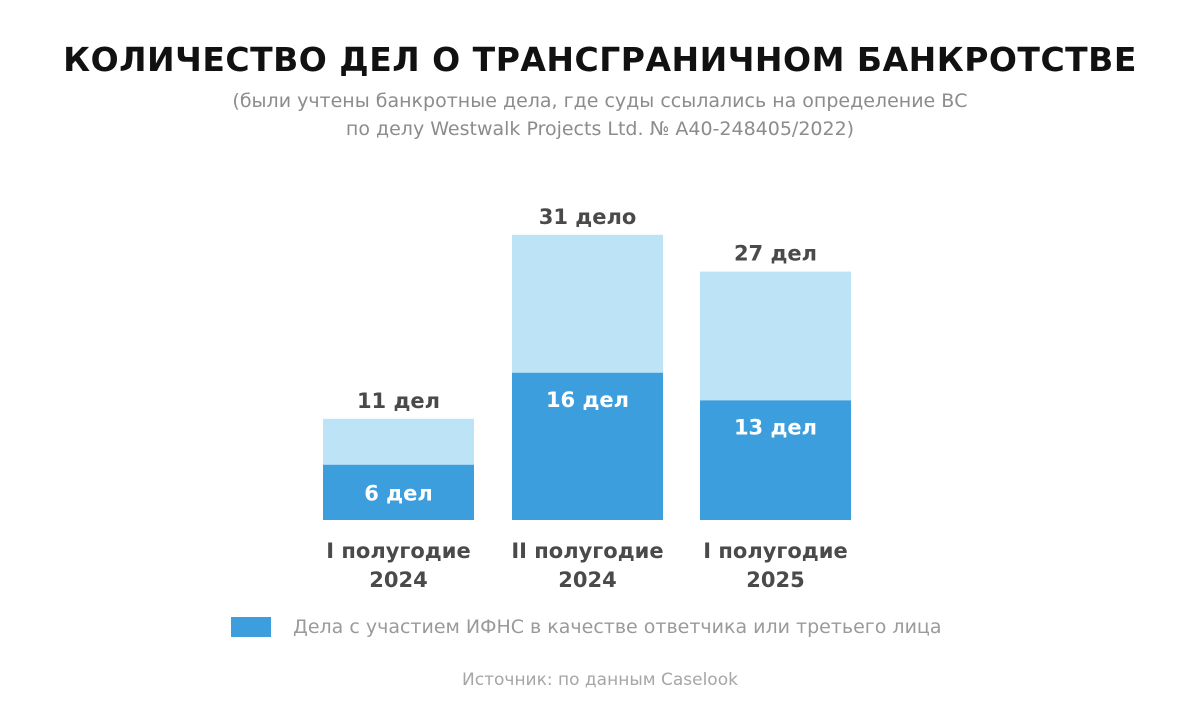 This screenshot has width=1200, height=711. What do you see at coordinates (398, 580) in the screenshot?
I see `category-label-1-line-2: 2024` at bounding box center [398, 580].